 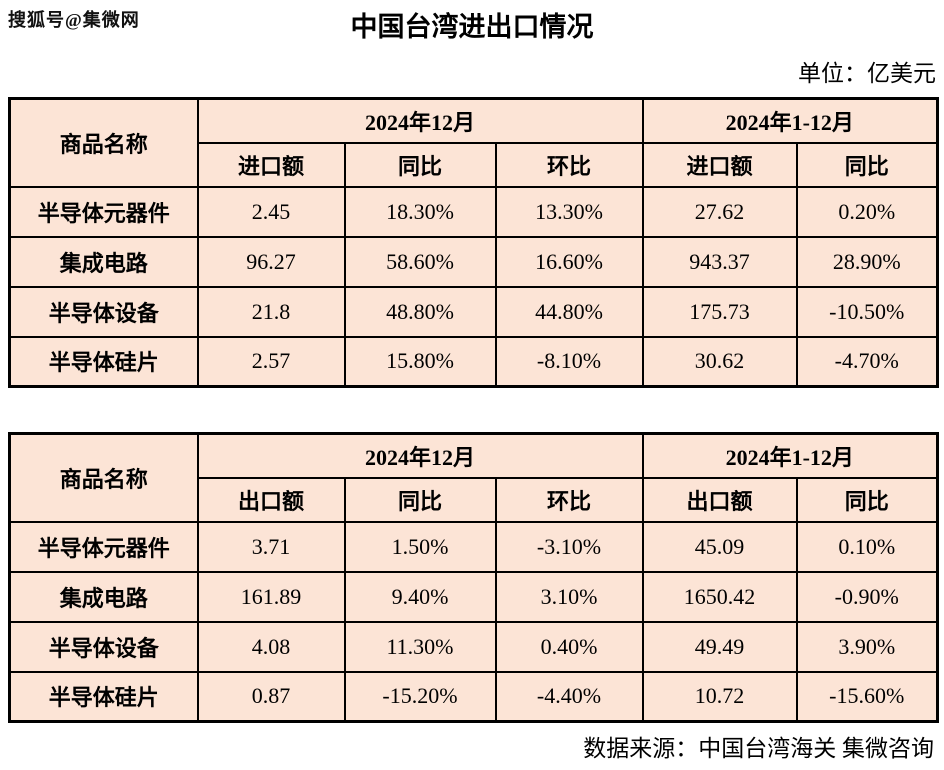 I want to click on table-cell: 30.62, so click(x=719, y=361).